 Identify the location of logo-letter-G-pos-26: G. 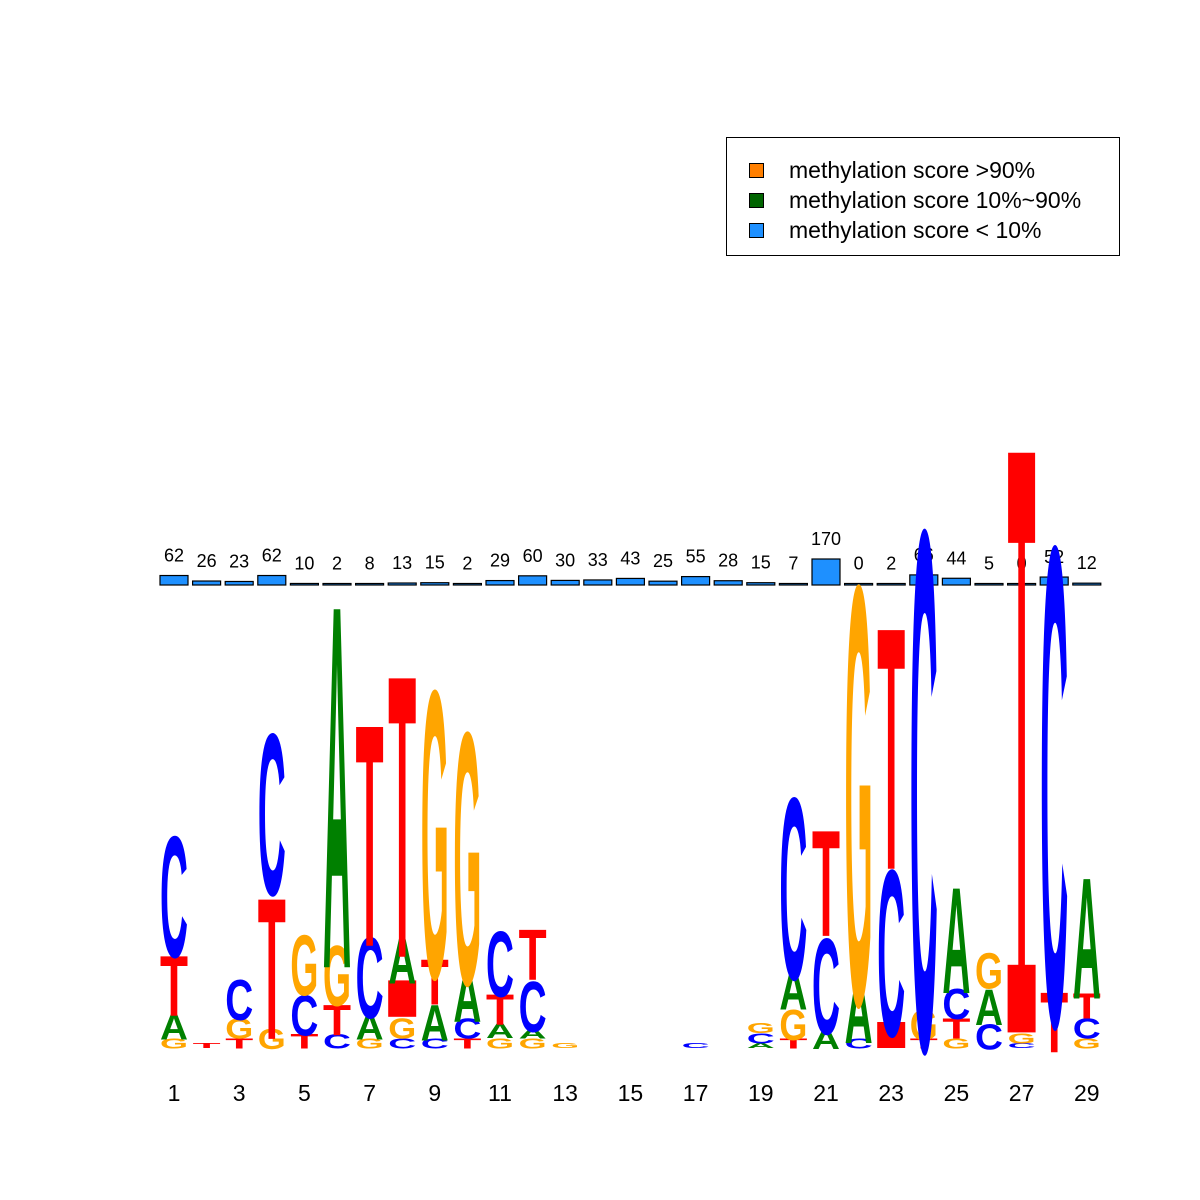
(989, 971).